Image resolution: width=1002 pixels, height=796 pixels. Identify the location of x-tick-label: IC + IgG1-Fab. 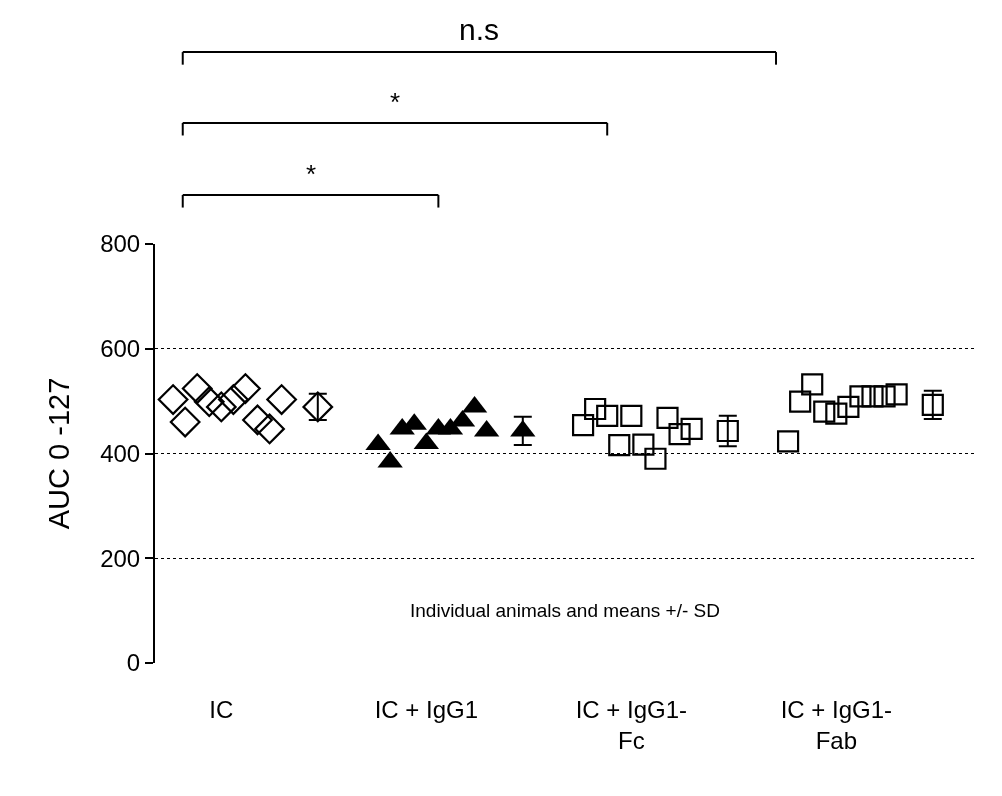
(836, 725).